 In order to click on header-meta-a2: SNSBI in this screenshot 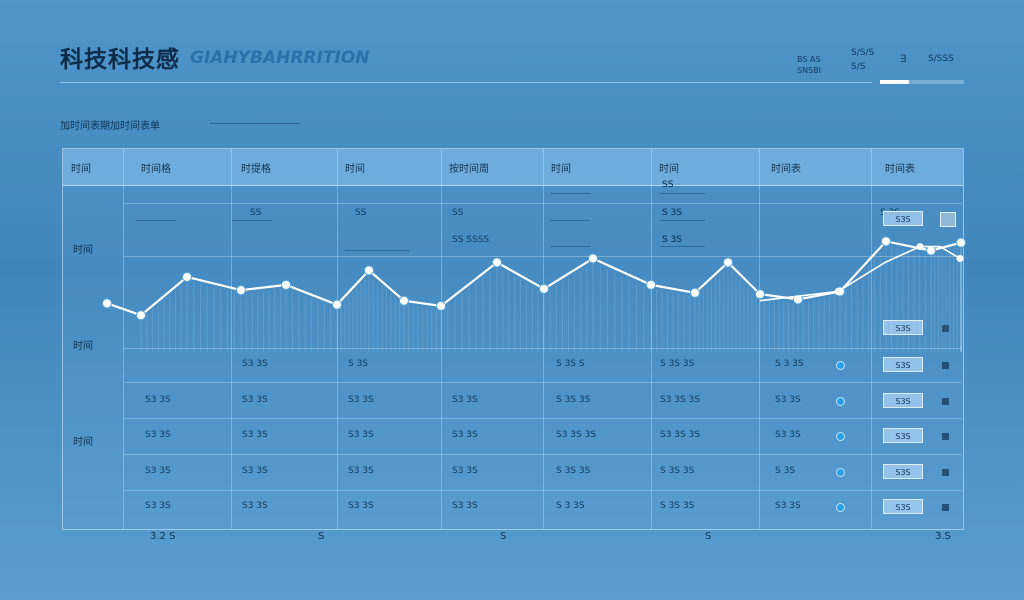, I will do `click(809, 70)`.